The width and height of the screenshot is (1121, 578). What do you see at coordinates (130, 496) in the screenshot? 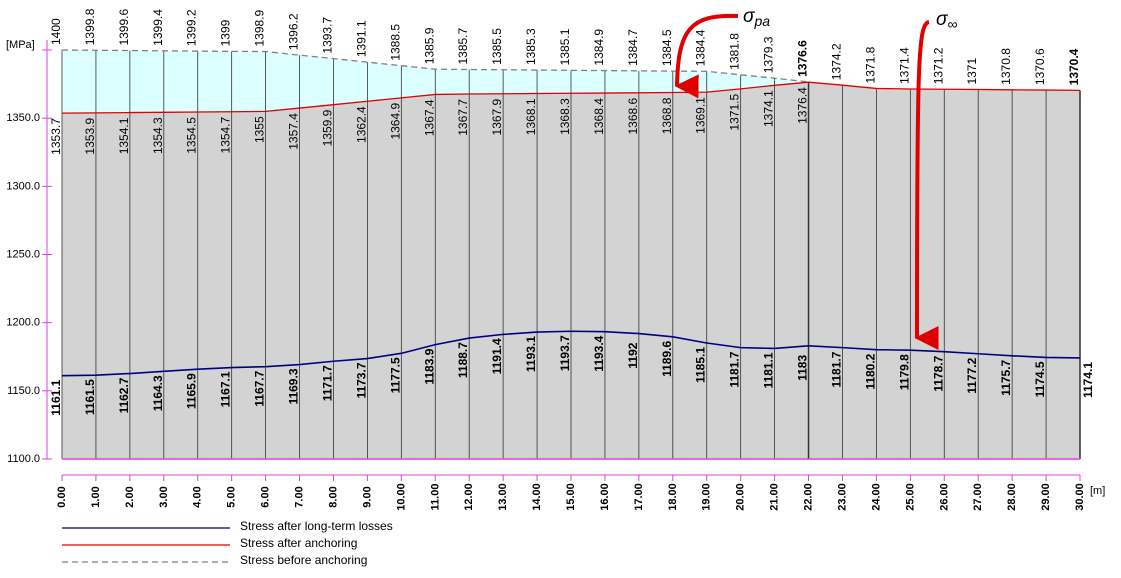
I see `x-tick-label: 2.00` at bounding box center [130, 496].